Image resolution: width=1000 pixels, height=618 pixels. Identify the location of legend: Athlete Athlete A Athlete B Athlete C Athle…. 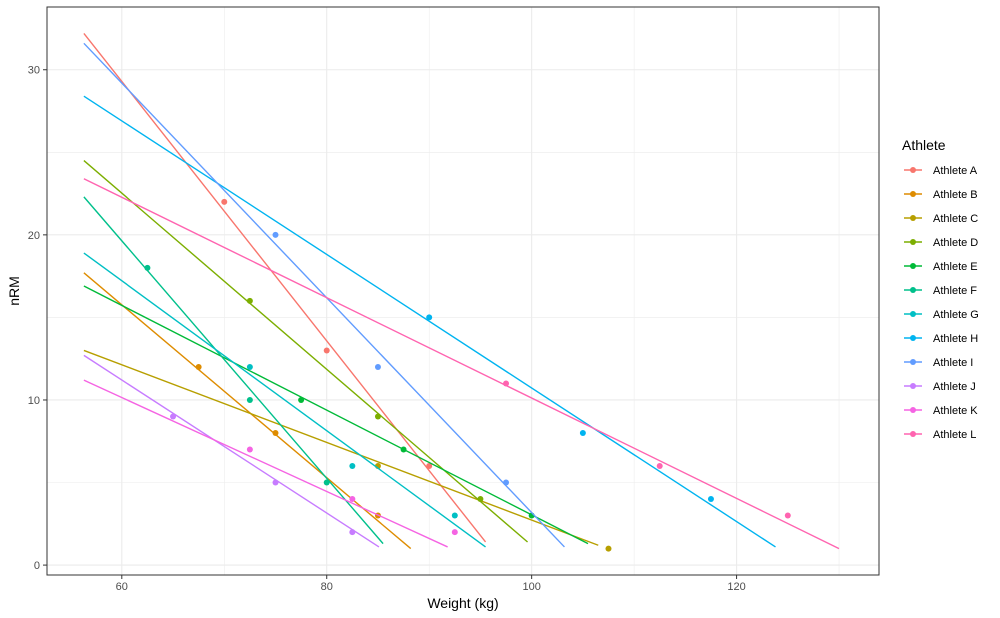
(940, 289).